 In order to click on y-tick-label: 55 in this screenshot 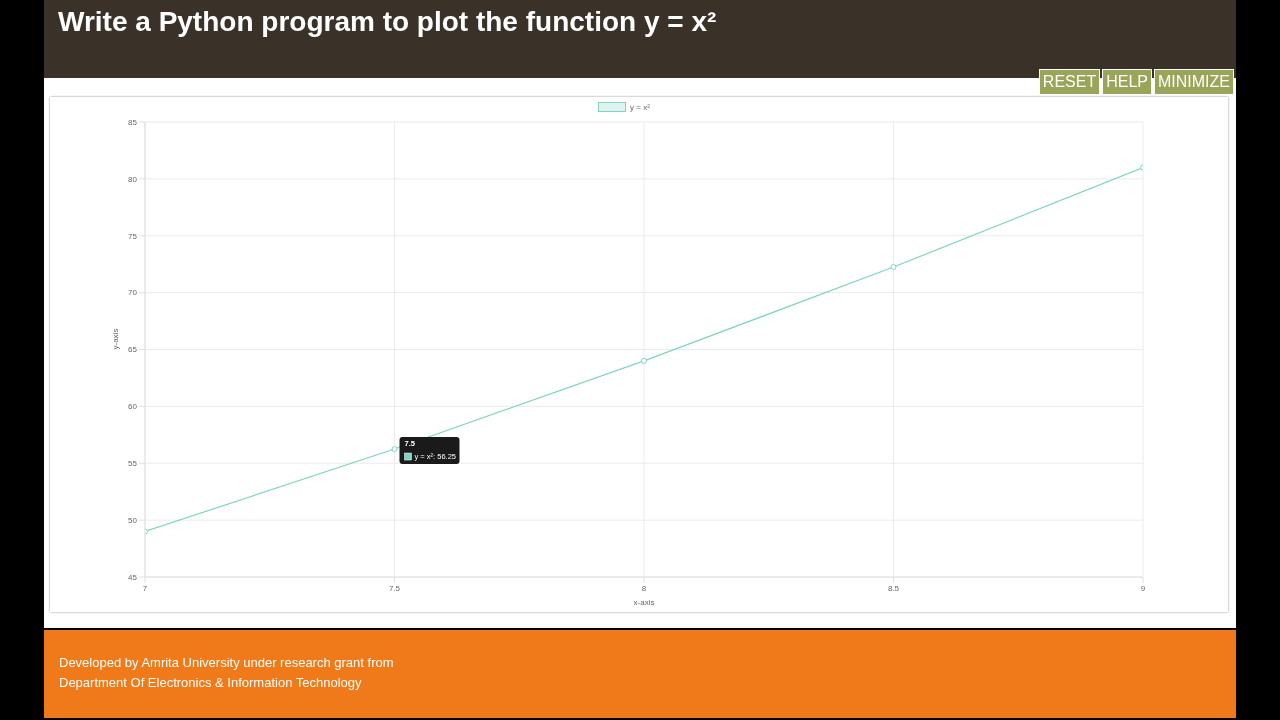, I will do `click(133, 464)`.